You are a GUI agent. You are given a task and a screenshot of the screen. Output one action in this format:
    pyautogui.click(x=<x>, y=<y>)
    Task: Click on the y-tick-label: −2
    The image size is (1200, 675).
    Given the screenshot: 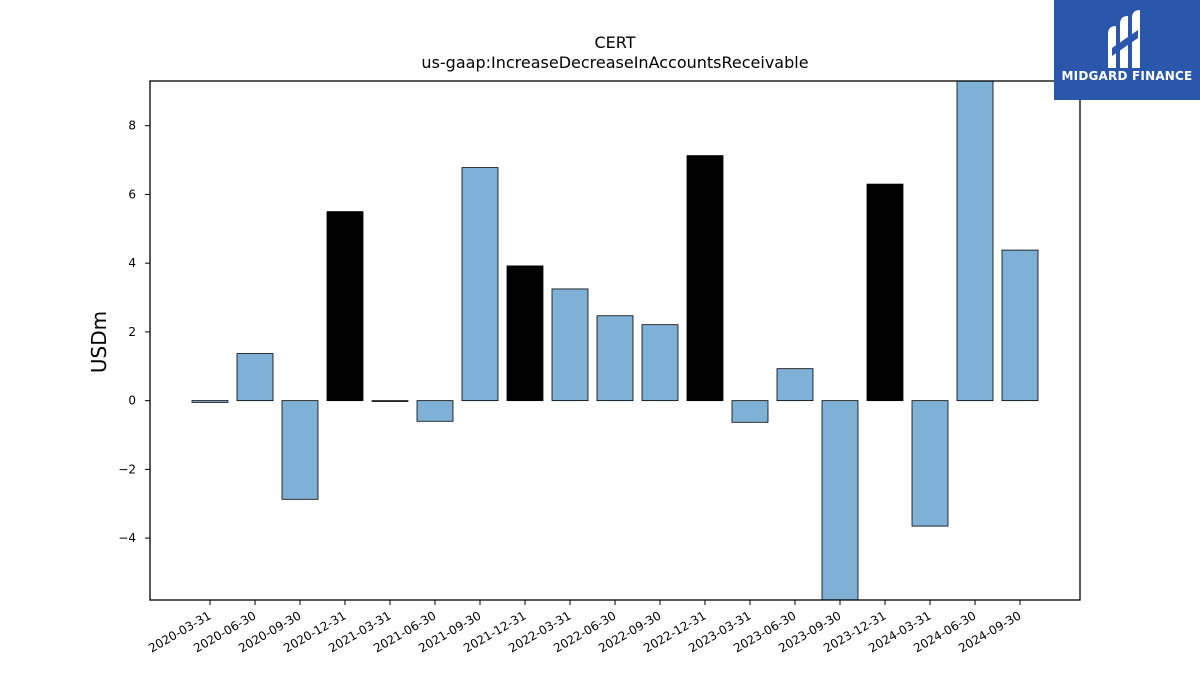 What is the action you would take?
    pyautogui.click(x=127, y=469)
    